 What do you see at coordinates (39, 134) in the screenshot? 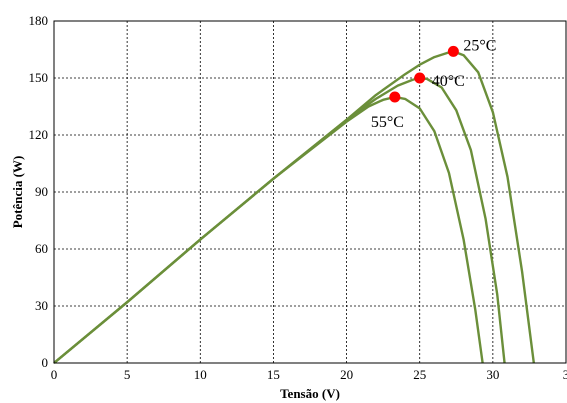
I see `y-tick-label: 120` at bounding box center [39, 134].